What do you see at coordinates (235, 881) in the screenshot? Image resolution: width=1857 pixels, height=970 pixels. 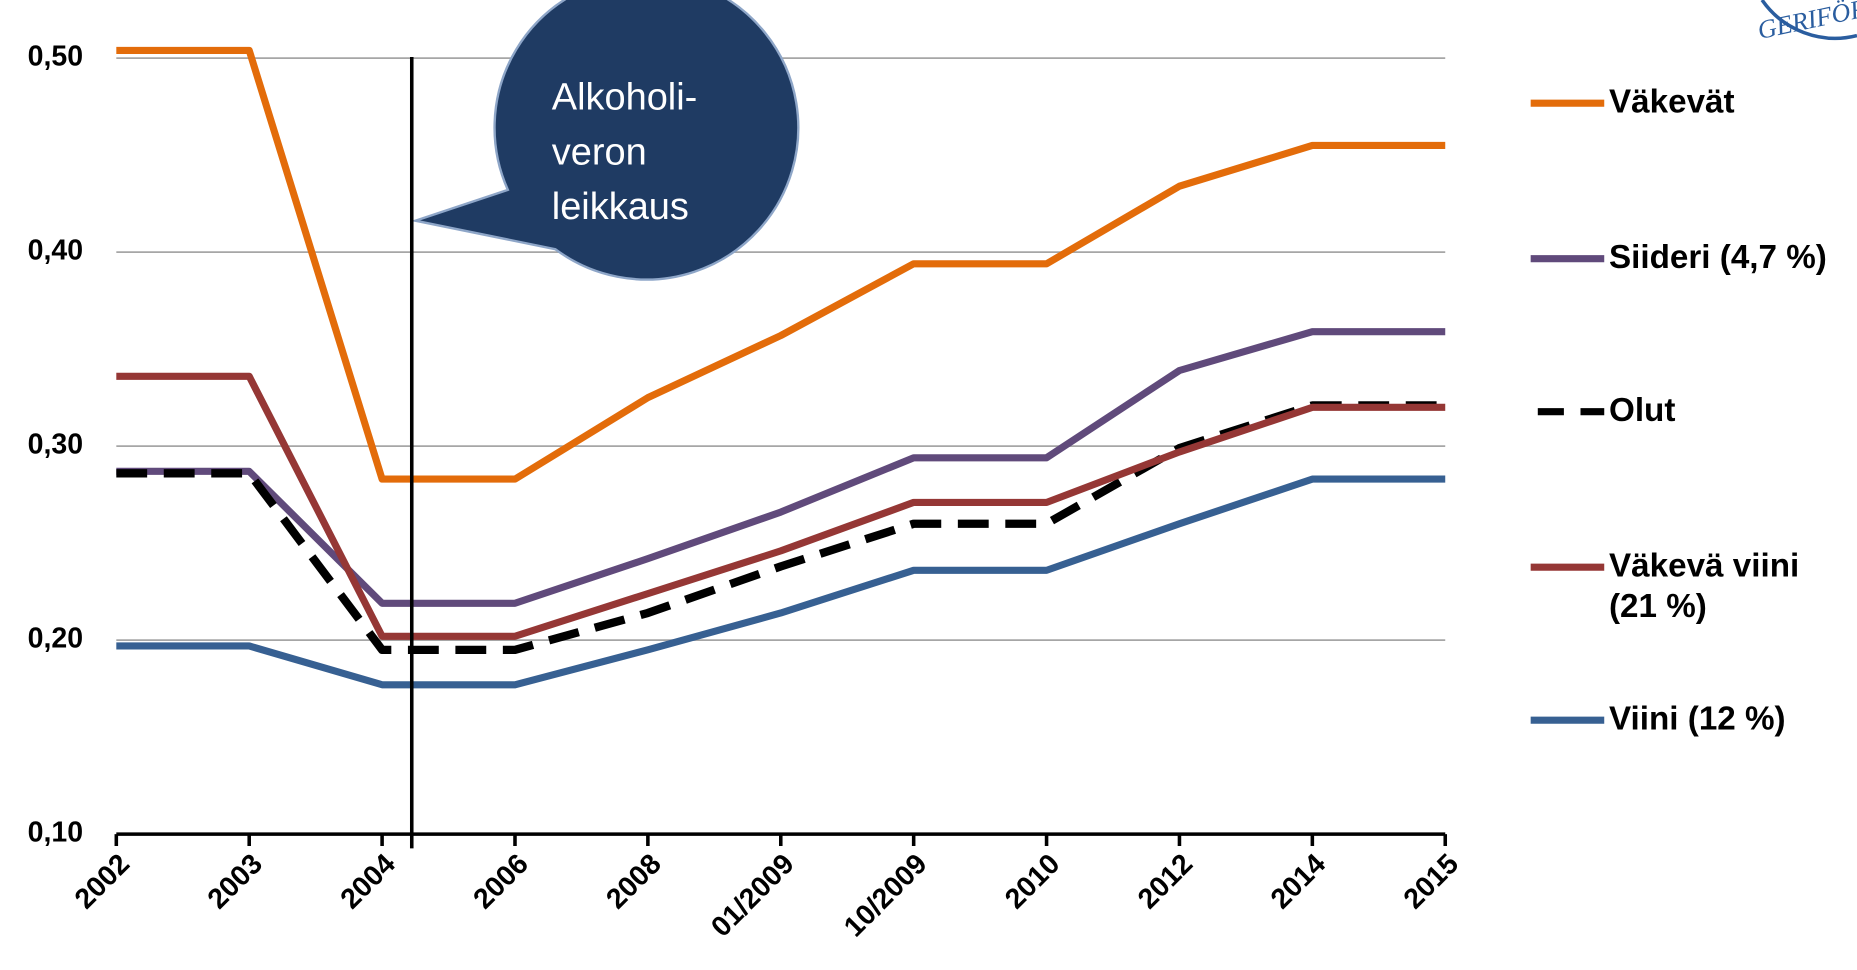 I see `x-tick-label: 2003` at bounding box center [235, 881].